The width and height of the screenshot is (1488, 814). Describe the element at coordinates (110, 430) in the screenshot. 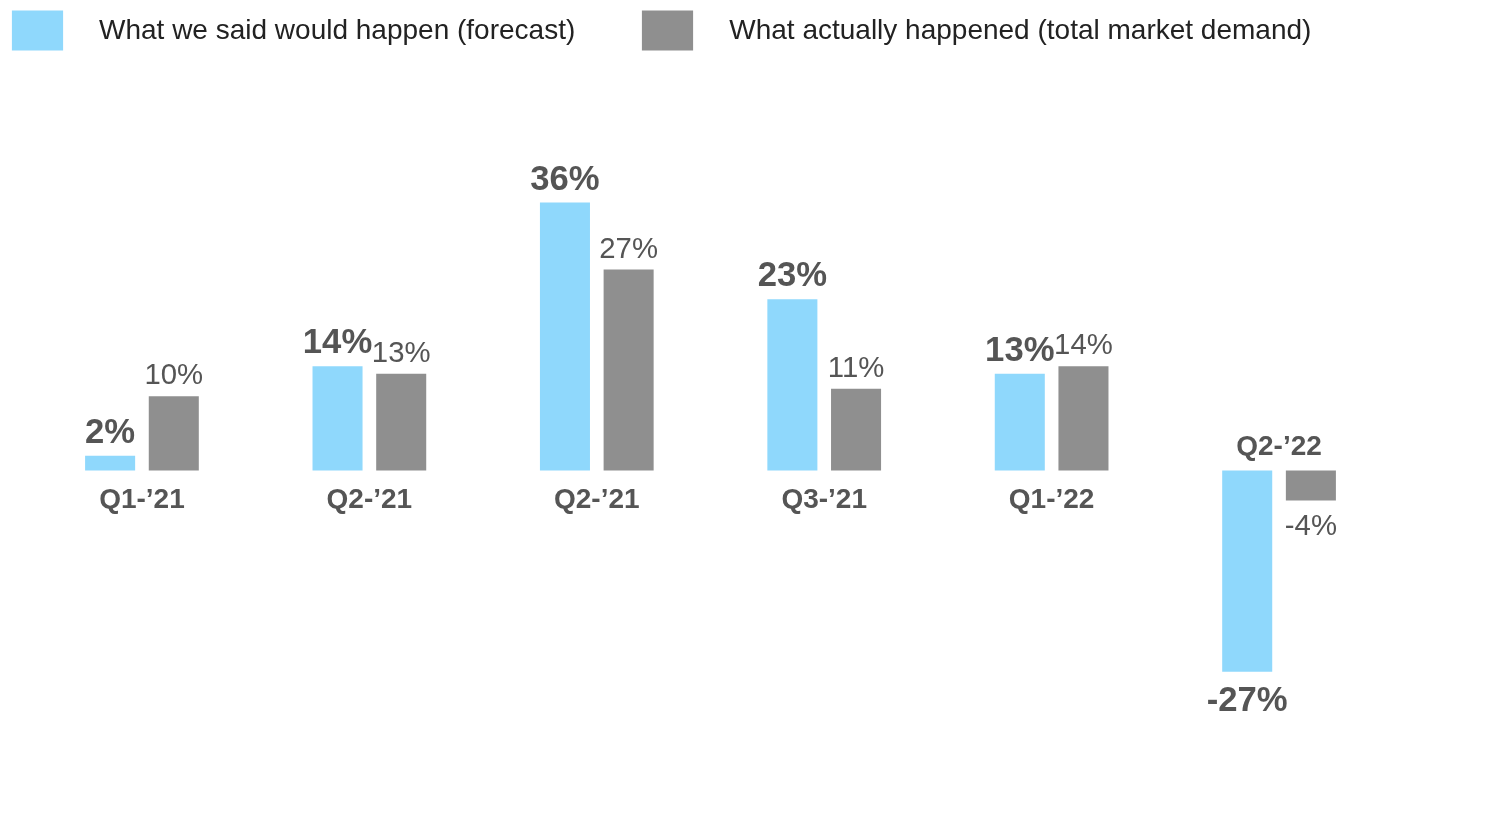

I see `data-label: 2%` at that location.